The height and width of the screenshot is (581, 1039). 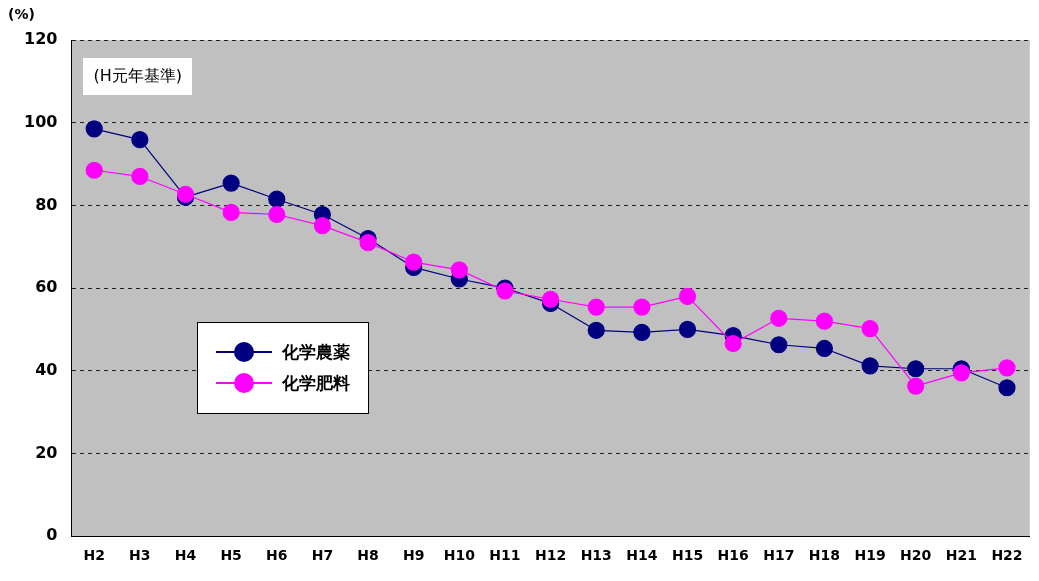 I want to click on x-tick-label: H14, so click(x=642, y=555).